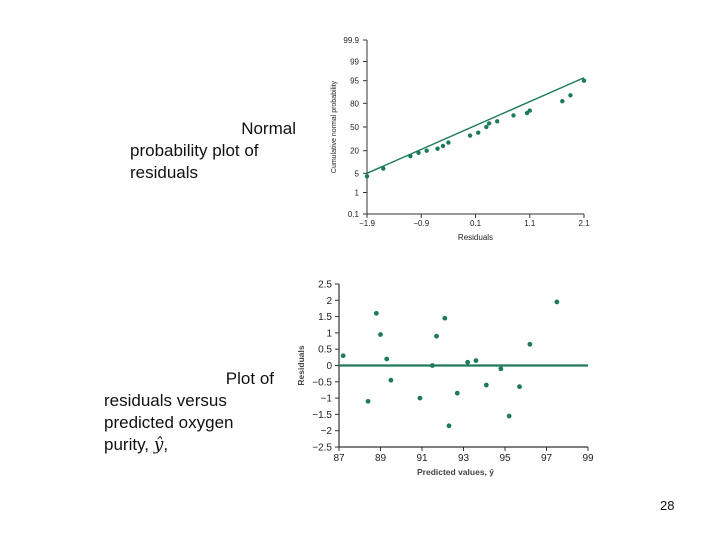 The height and width of the screenshot is (540, 720). Describe the element at coordinates (322, 382) in the screenshot. I see `y-tick-label: −0.5` at that location.